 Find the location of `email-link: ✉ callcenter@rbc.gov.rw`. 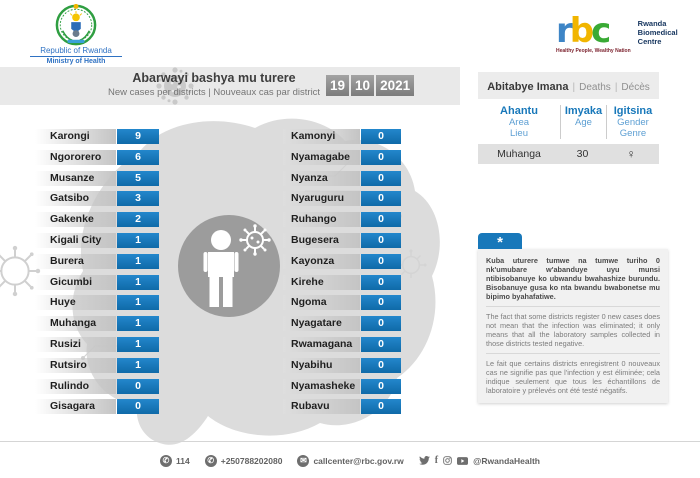

email-link: ✉ callcenter@rbc.gov.rw is located at coordinates (350, 460).